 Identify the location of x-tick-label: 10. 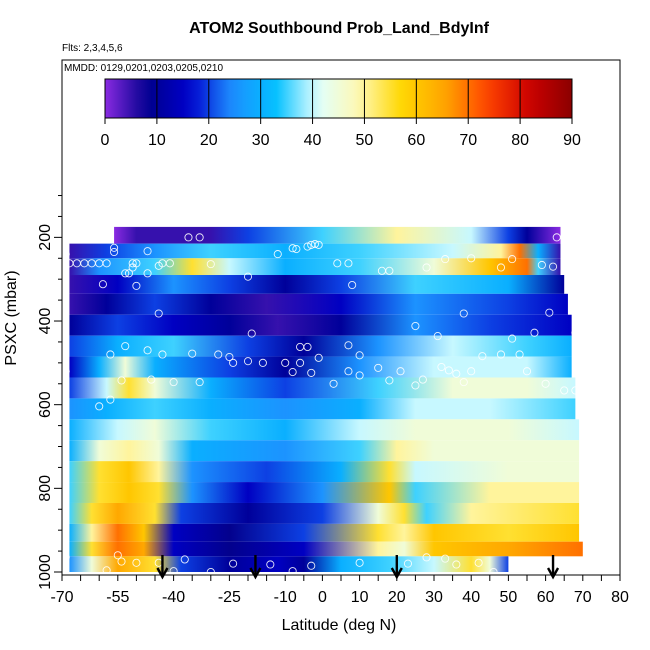
(360, 597).